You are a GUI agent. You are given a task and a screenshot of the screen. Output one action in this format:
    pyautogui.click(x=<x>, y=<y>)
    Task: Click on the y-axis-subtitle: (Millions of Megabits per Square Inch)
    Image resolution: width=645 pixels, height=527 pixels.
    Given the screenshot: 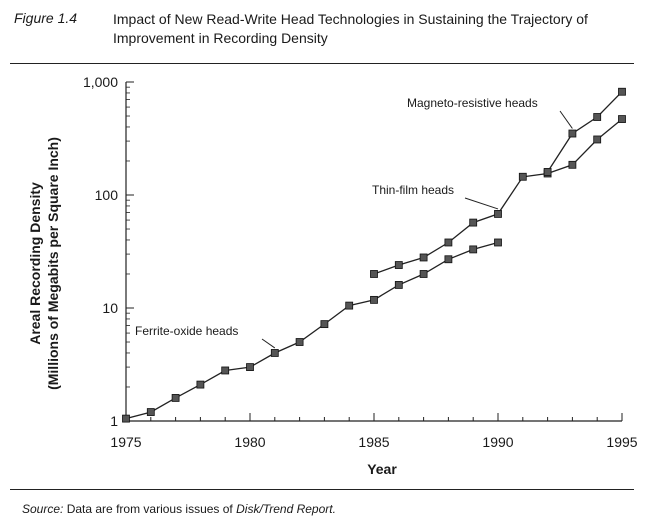 What is the action you would take?
    pyautogui.click(x=53, y=263)
    